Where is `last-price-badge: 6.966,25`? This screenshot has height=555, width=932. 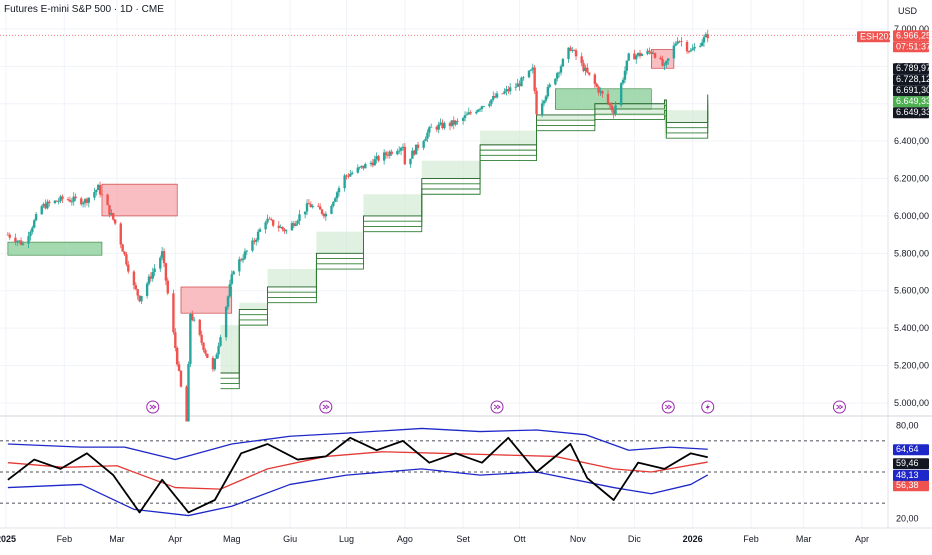
last-price-badge: 6.966,25 is located at coordinates (912, 36).